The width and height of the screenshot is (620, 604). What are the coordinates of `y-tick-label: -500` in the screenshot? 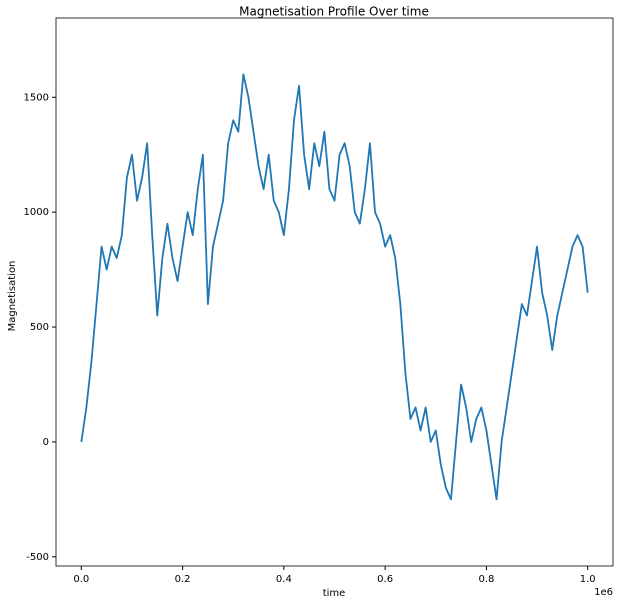 It's located at (37, 557).